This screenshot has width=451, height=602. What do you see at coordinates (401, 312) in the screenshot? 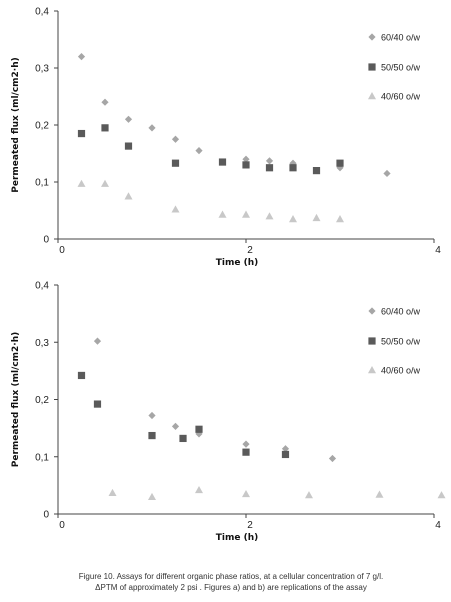
I see `panel-2-legend-label-1: 60/40 o/w` at bounding box center [401, 312].